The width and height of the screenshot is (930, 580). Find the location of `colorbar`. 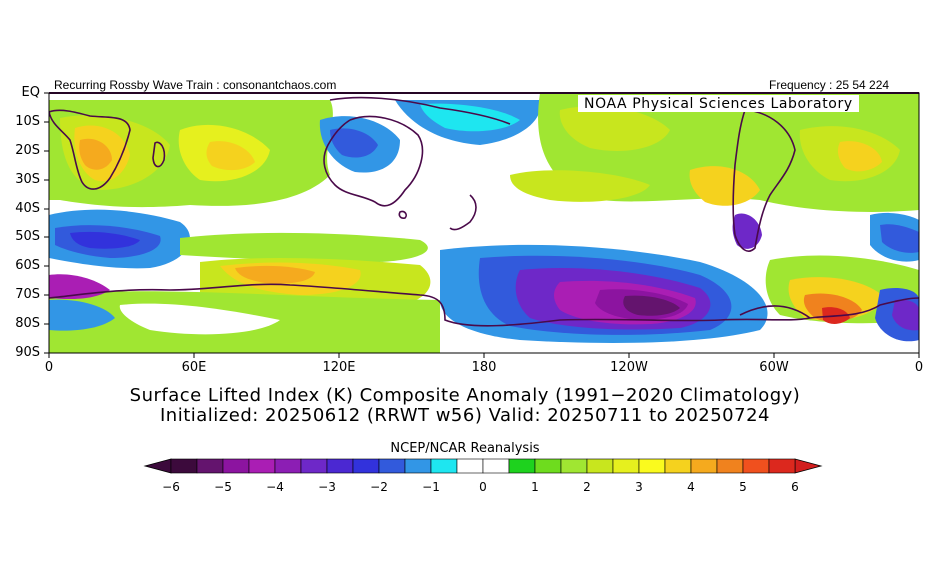

colorbar is located at coordinates (483, 466).